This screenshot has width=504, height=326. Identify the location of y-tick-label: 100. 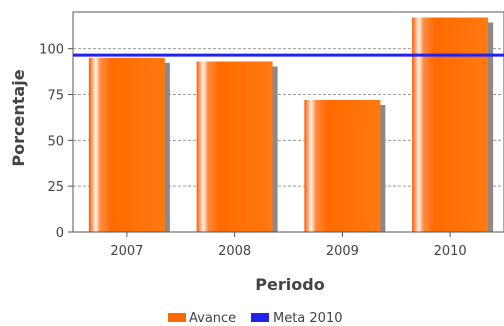
(51, 50).